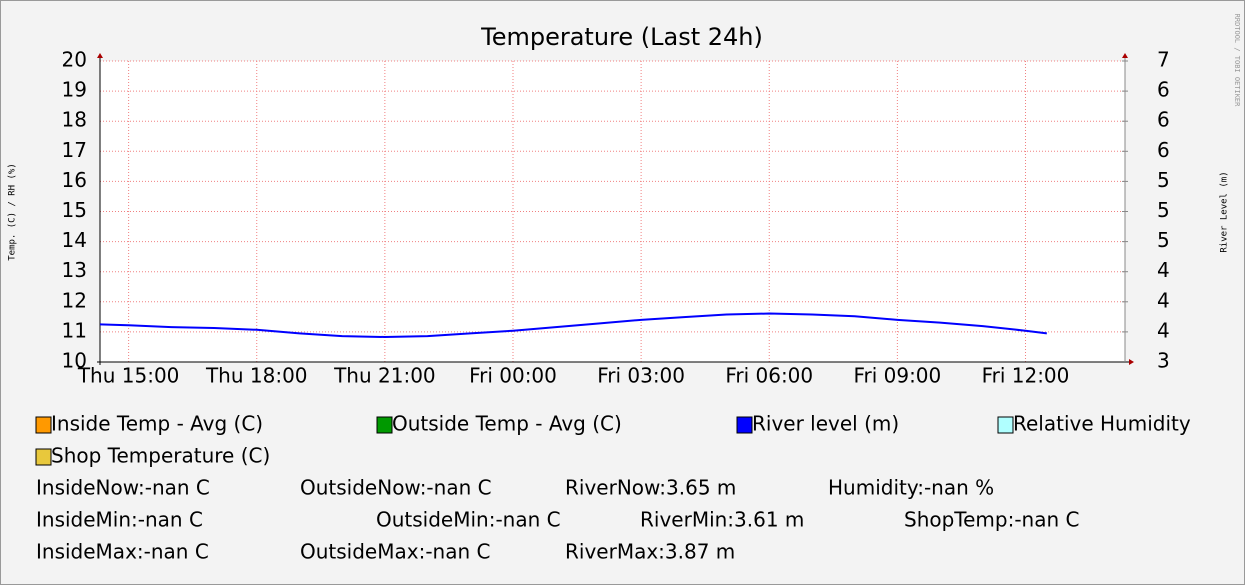 The image size is (1245, 585). I want to click on stat-text: InsideMin:-nan C, so click(119, 520).